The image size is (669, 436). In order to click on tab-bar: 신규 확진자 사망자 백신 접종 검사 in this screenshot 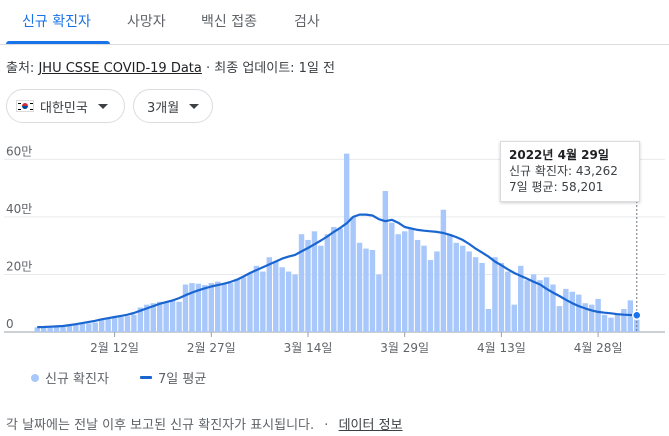, I will do `click(334, 22)`.